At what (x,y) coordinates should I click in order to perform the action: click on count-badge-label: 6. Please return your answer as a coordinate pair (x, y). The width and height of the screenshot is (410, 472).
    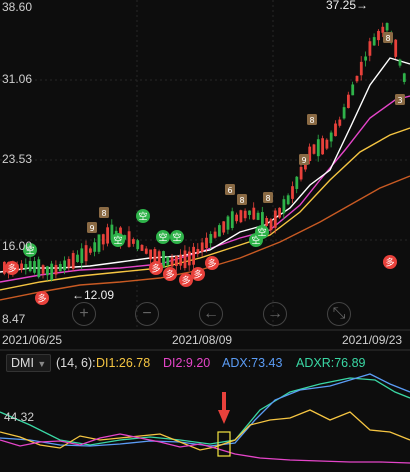
    Looking at the image, I should click on (229, 190).